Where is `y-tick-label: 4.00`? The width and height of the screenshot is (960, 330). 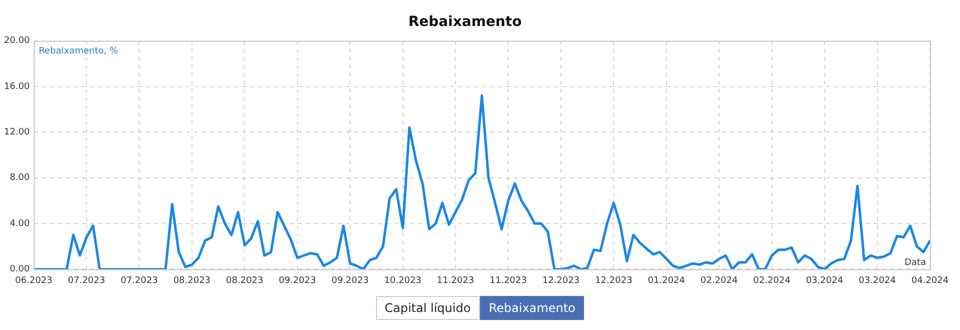 y-tick-label: 4.00 is located at coordinates (20, 223).